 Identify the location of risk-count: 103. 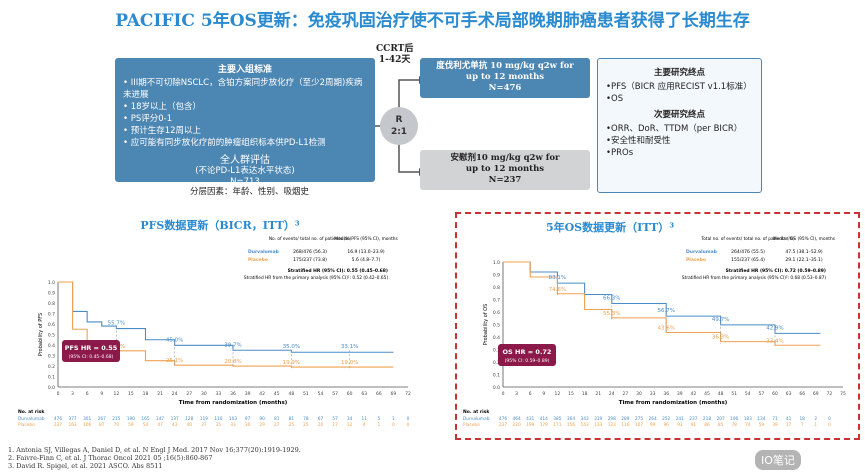
(233, 419).